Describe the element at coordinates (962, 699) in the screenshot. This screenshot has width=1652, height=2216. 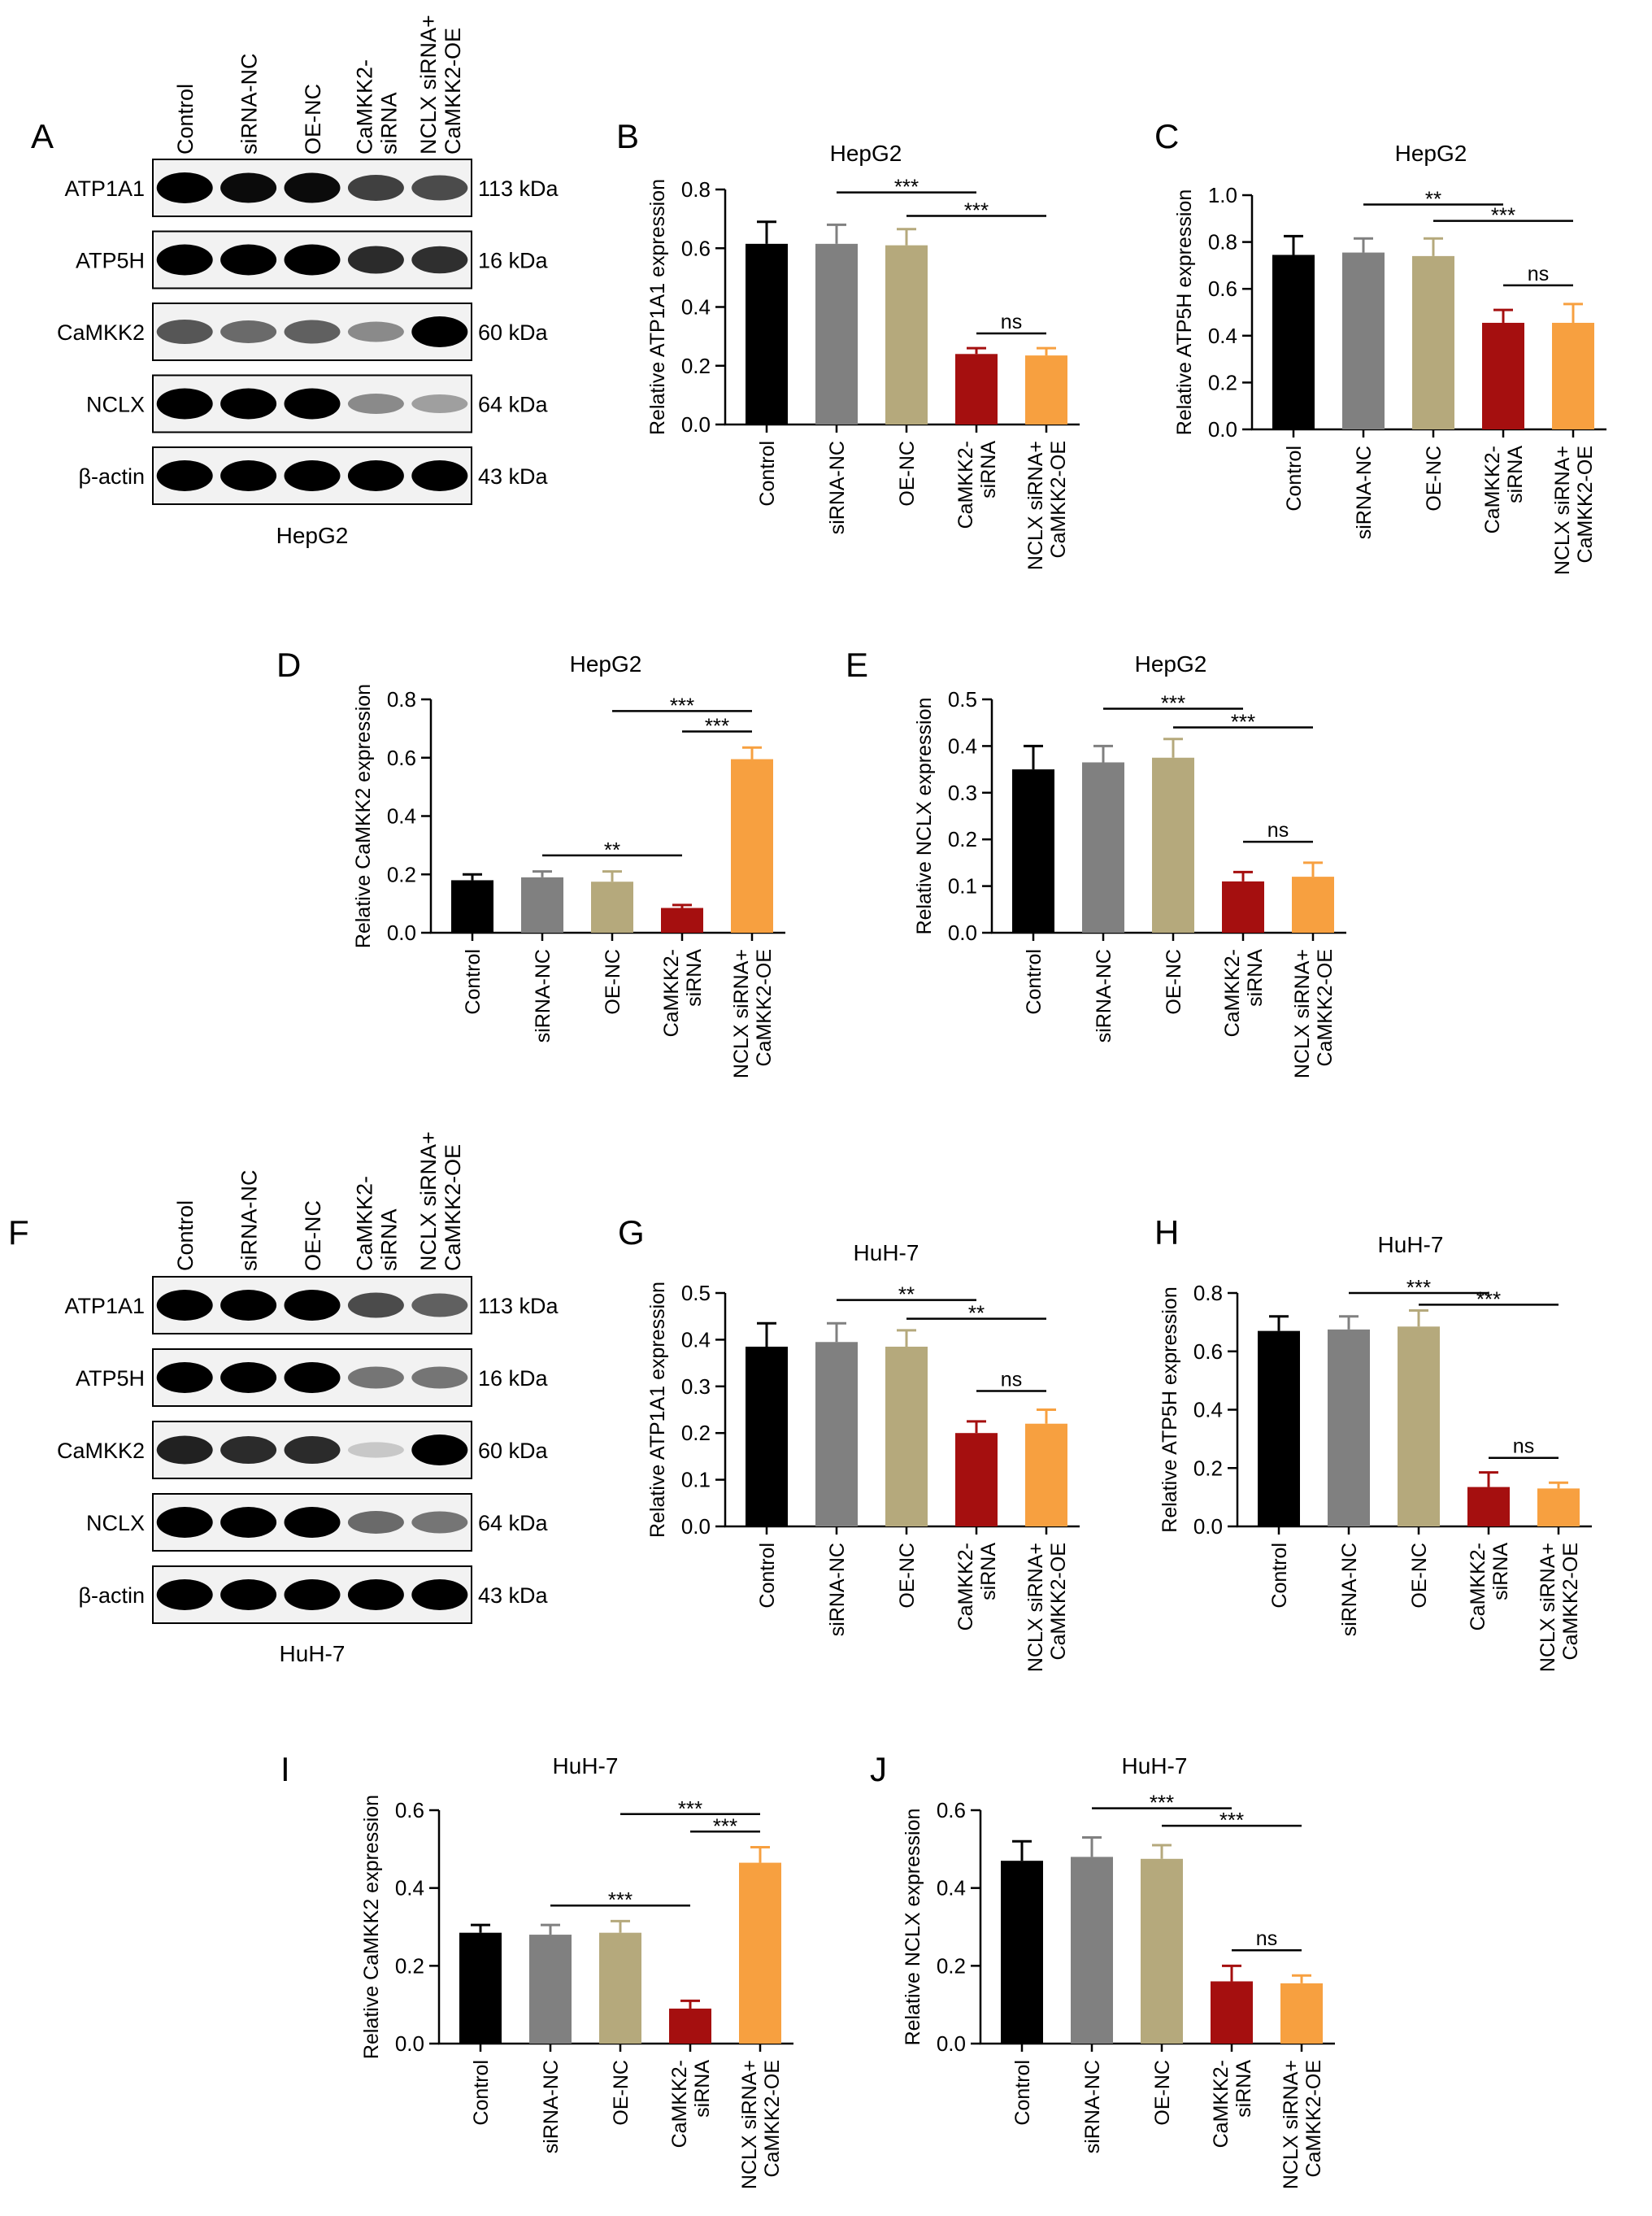
I see `y-tick-label: 0.5` at that location.